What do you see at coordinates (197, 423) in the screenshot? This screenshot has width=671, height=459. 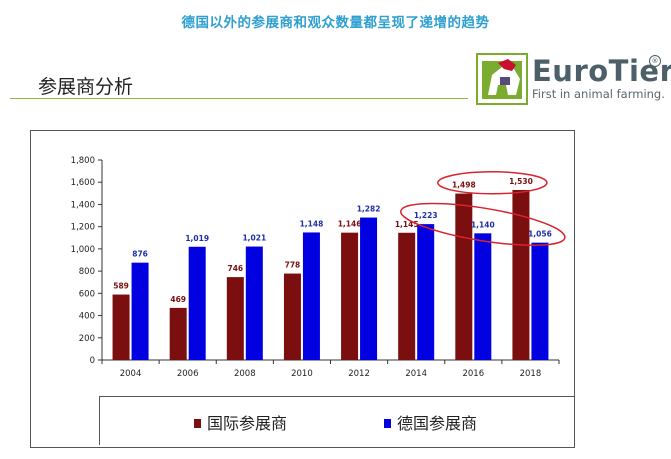 I see `legend-swatch-international` at bounding box center [197, 423].